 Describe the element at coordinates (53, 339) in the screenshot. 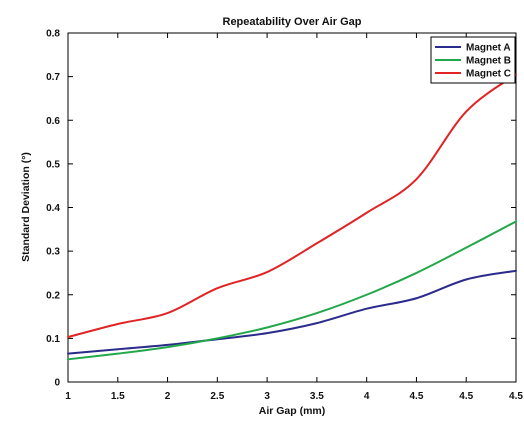

I see `y-tick-label: 0.1` at that location.